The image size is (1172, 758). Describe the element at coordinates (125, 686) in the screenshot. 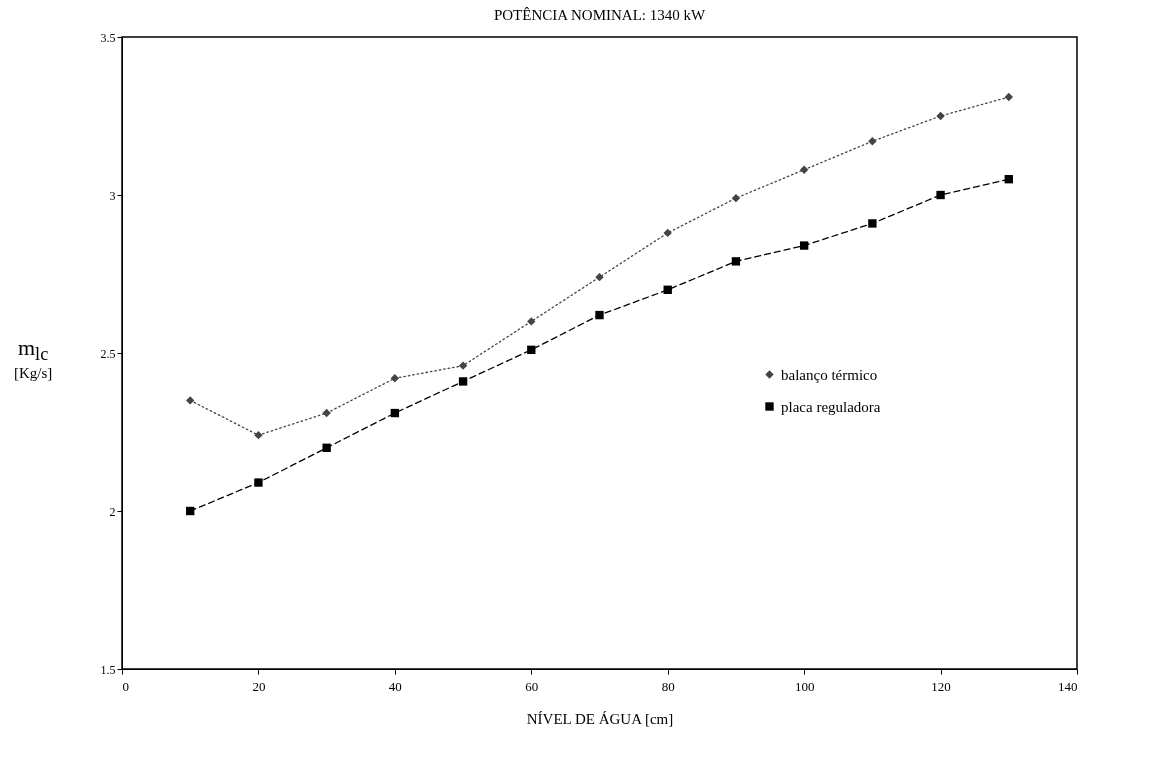

I see `x-tick-label: 0` at that location.